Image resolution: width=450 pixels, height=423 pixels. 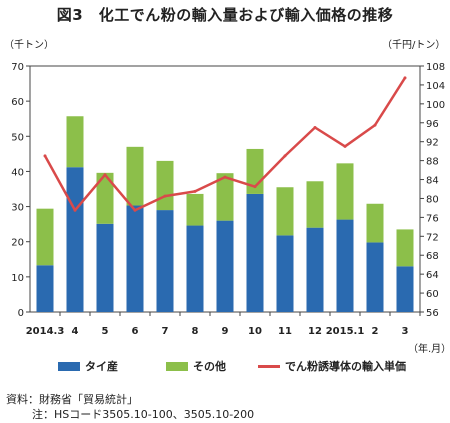 What do you see at coordinates (209, 366) in the screenshot?
I see `legend-label-other: その他` at bounding box center [209, 366].